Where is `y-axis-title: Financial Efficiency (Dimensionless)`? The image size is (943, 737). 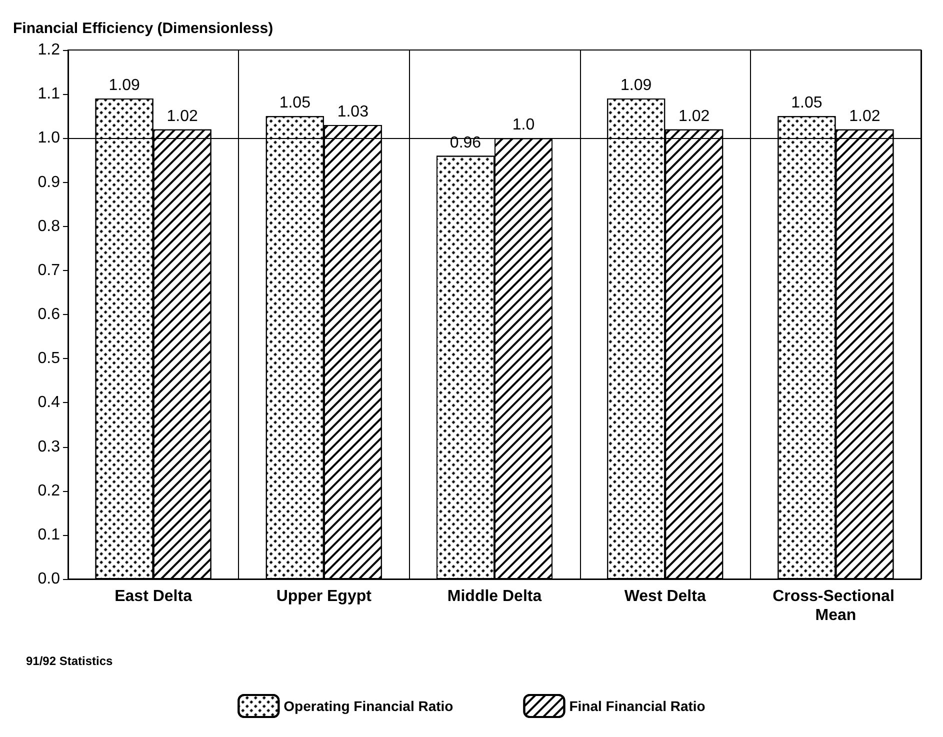 y-axis-title: Financial Efficiency (Dimensionless) is located at coordinates (143, 28).